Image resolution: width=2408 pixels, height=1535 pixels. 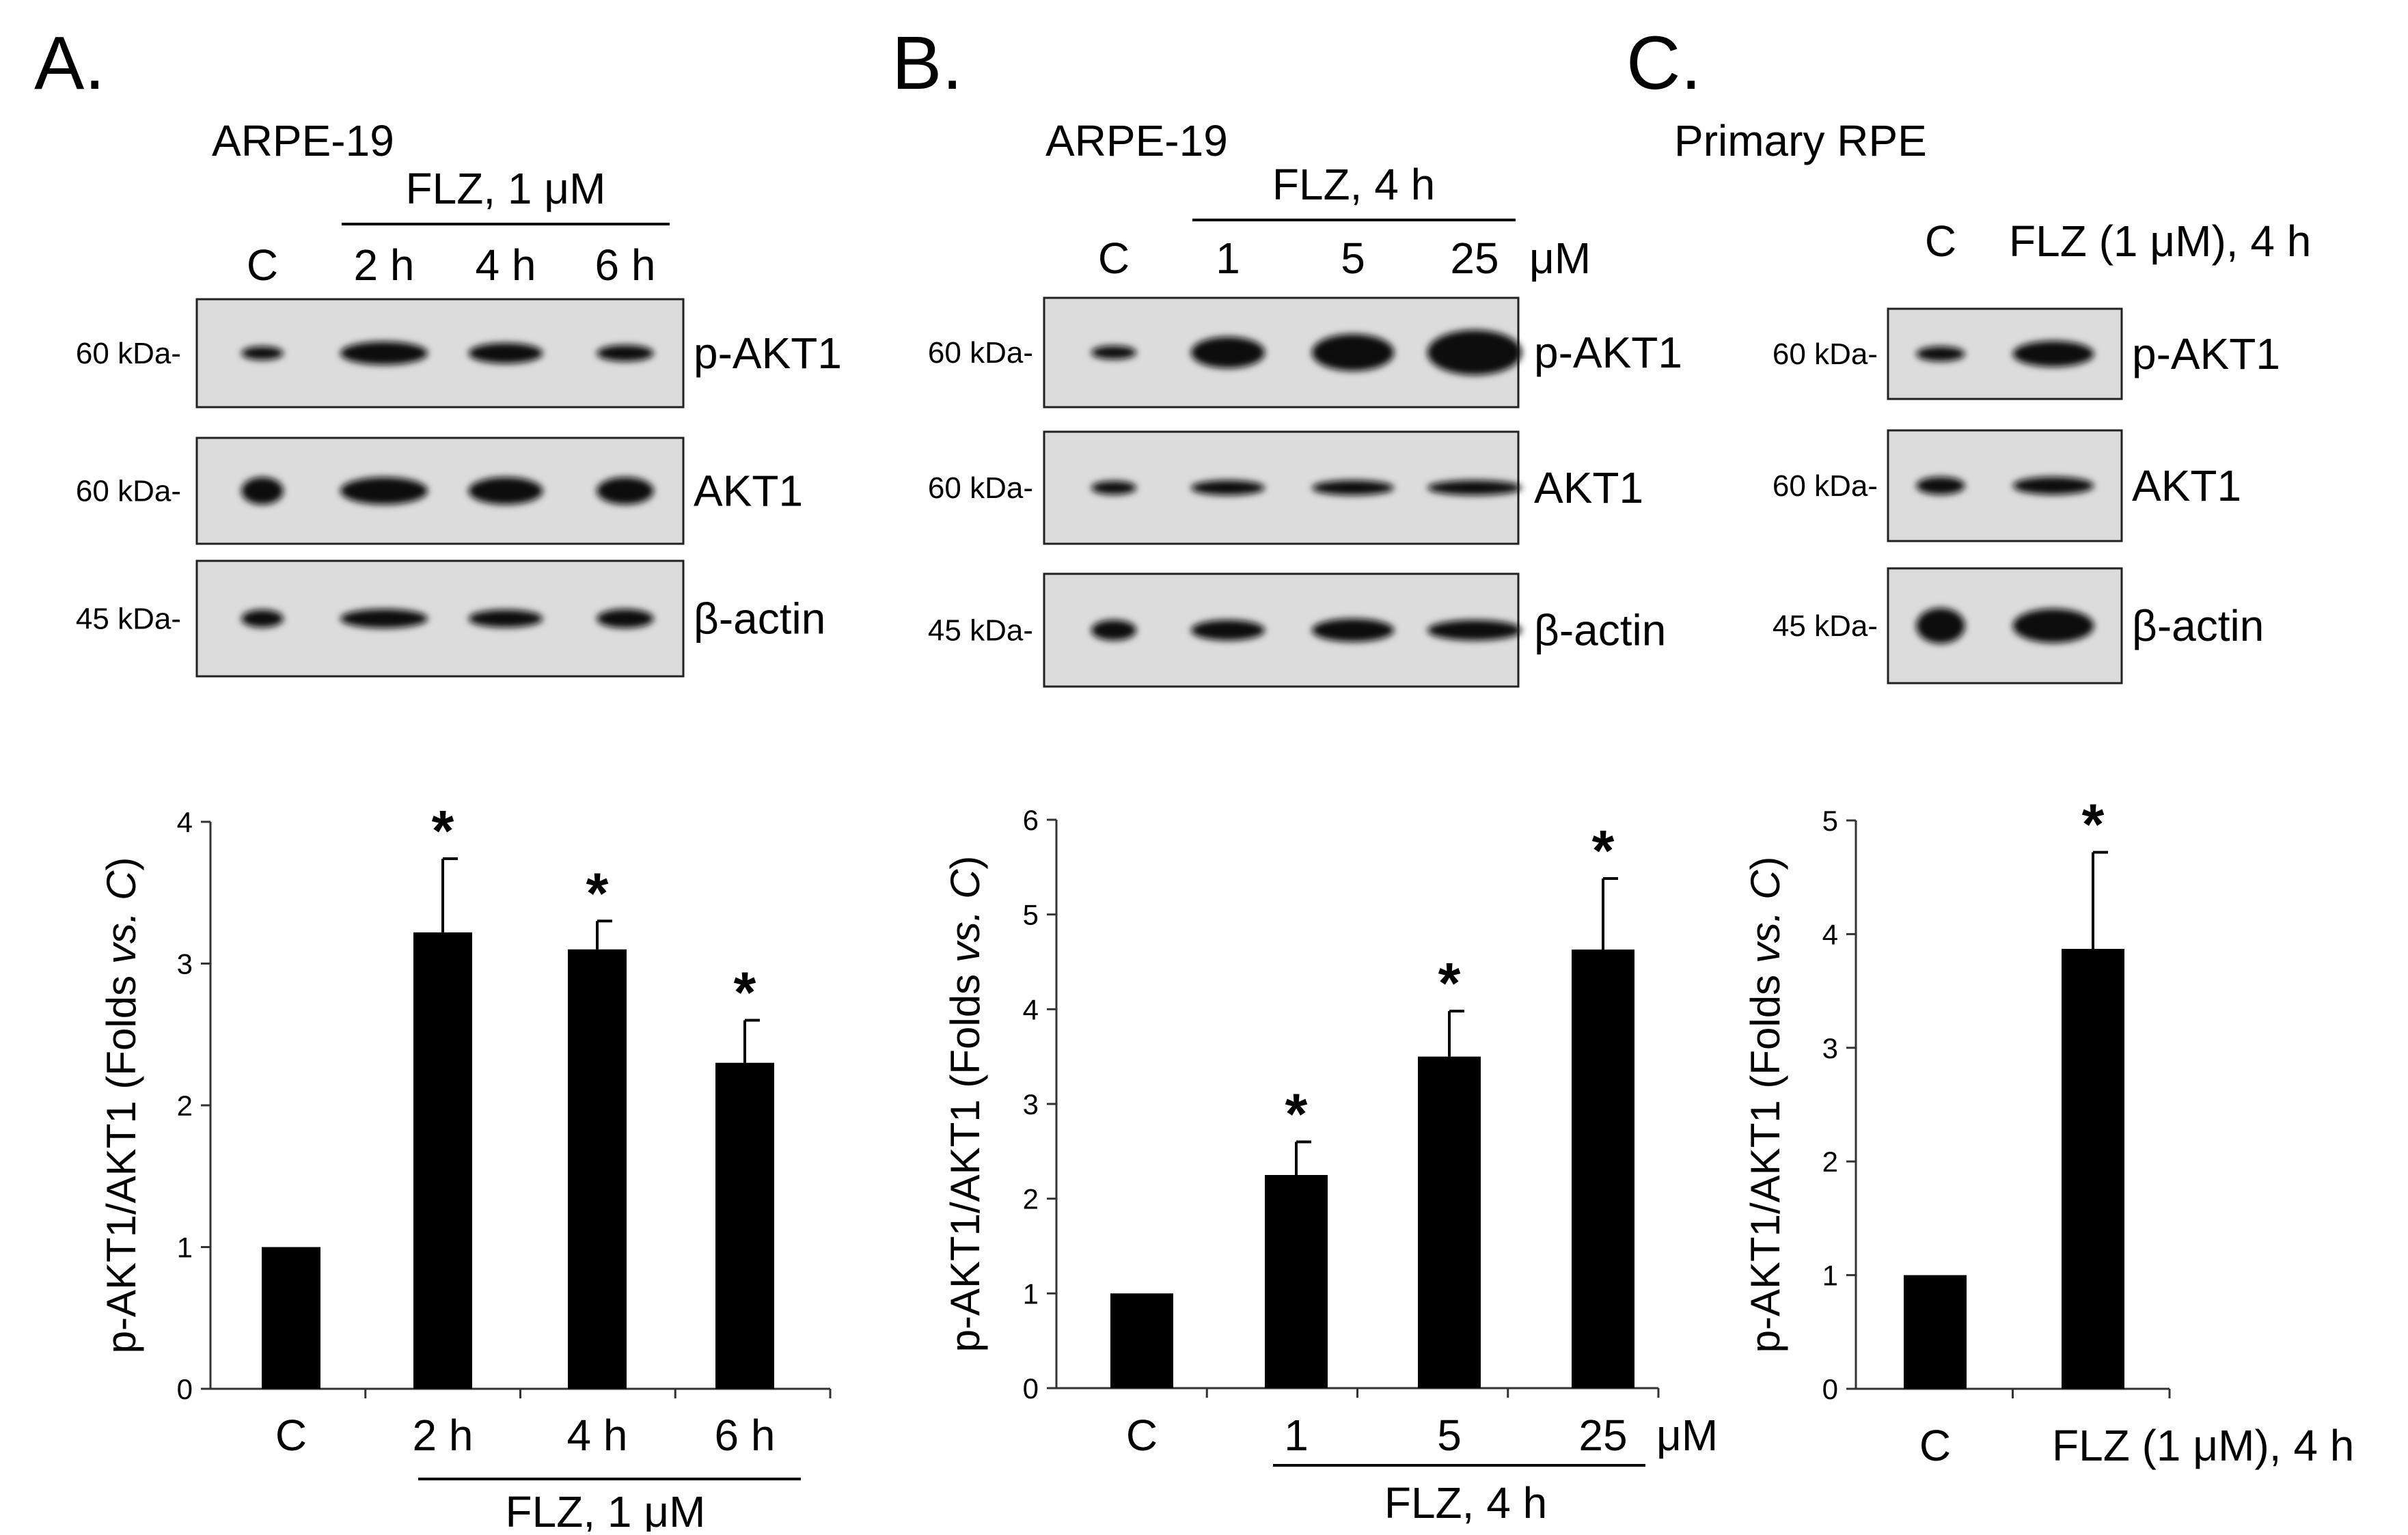 What do you see at coordinates (1475, 258) in the screenshot?
I see `blot-lane-label: 25` at bounding box center [1475, 258].